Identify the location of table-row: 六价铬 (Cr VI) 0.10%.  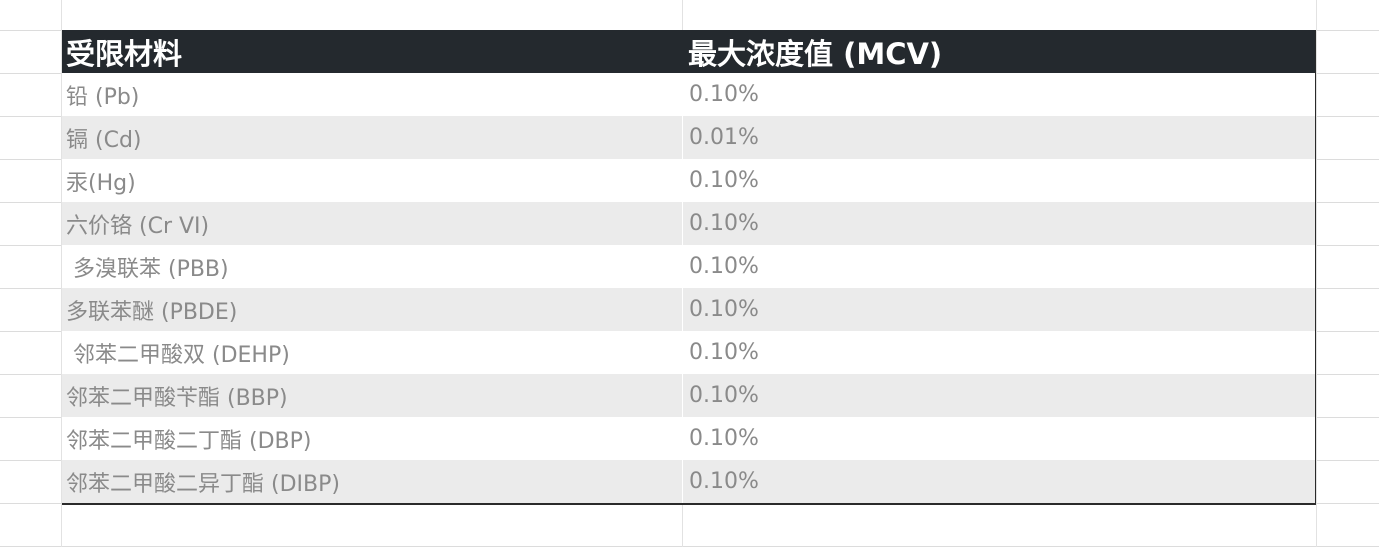
(689, 223).